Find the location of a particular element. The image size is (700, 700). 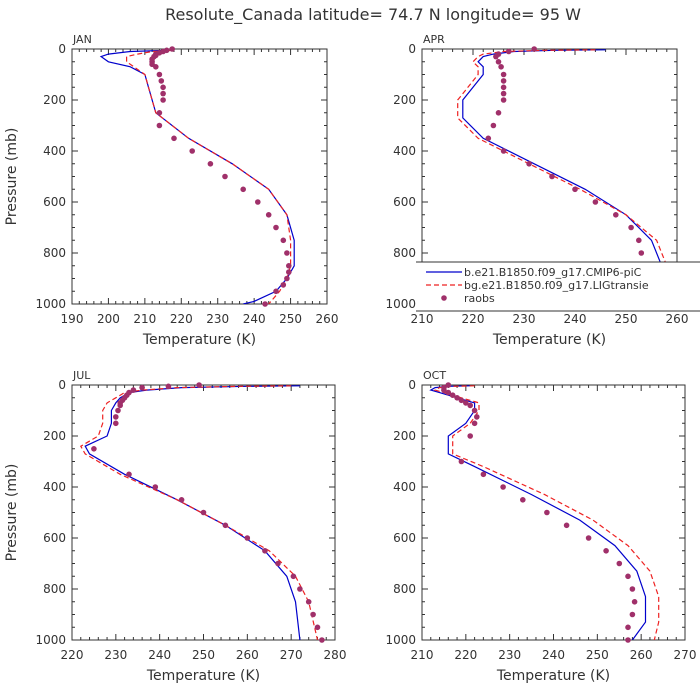

curves is located at coordinates (197, 176).